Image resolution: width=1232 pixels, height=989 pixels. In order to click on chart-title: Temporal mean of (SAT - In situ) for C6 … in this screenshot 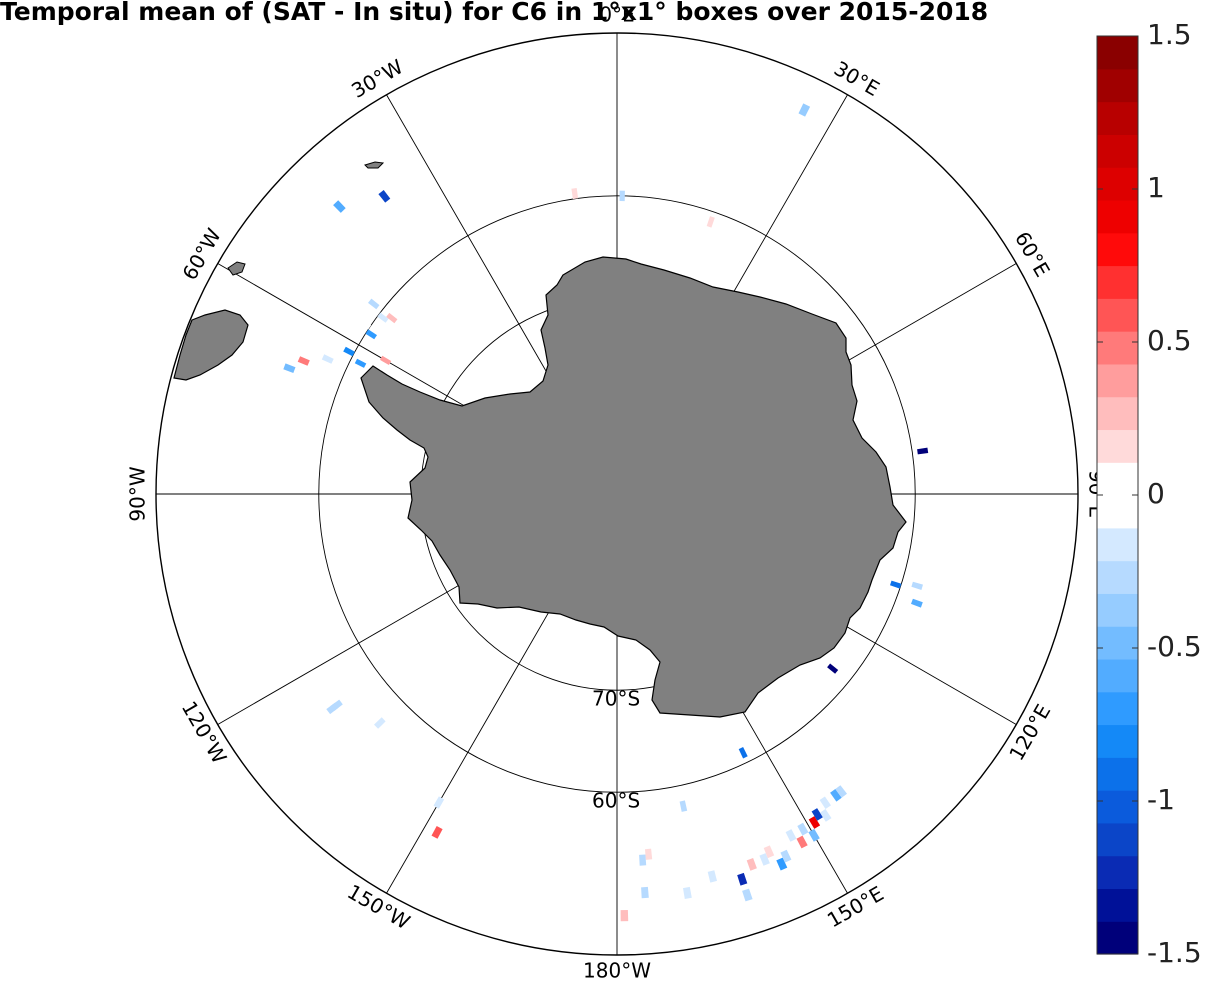, I will do `click(494, 13)`.